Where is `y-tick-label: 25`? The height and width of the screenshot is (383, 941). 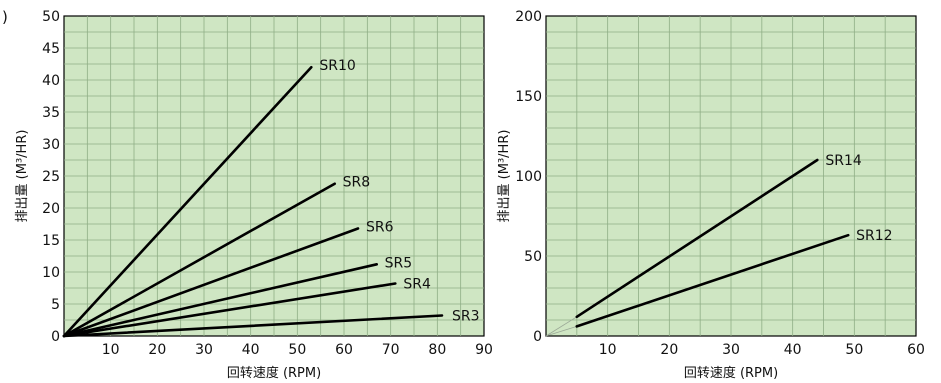 y-tick-label: 25 is located at coordinates (51, 177).